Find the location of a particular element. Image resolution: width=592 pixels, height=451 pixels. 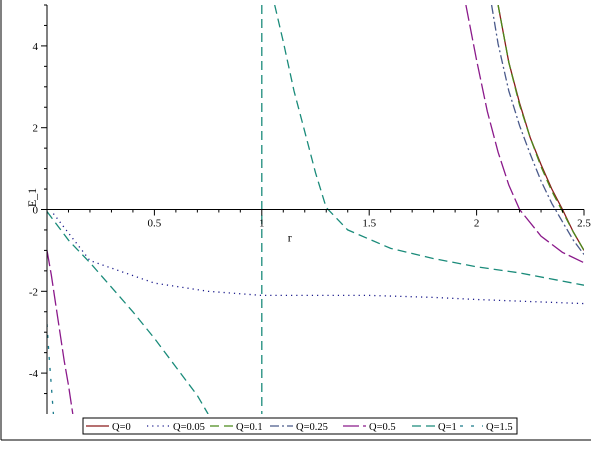

series-q-0-1-line is located at coordinates (540, 128).